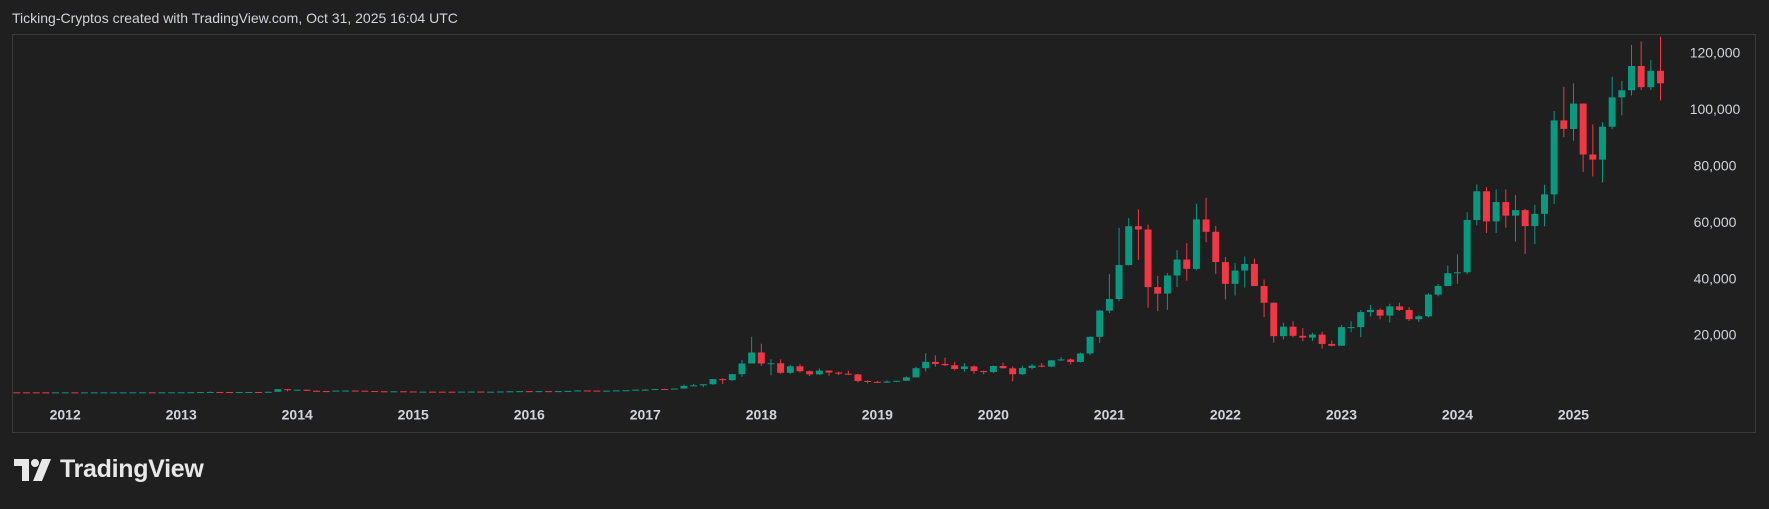 Image resolution: width=1769 pixels, height=509 pixels. What do you see at coordinates (1573, 415) in the screenshot?
I see `x-tick-label: 2025` at bounding box center [1573, 415].